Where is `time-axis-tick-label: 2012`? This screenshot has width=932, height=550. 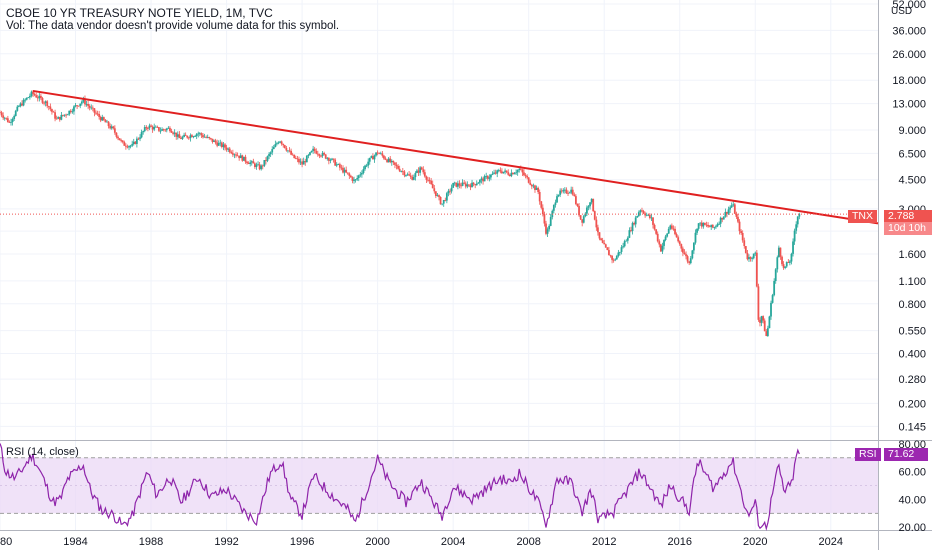 time-axis-tick-label: 2012 is located at coordinates (604, 542).